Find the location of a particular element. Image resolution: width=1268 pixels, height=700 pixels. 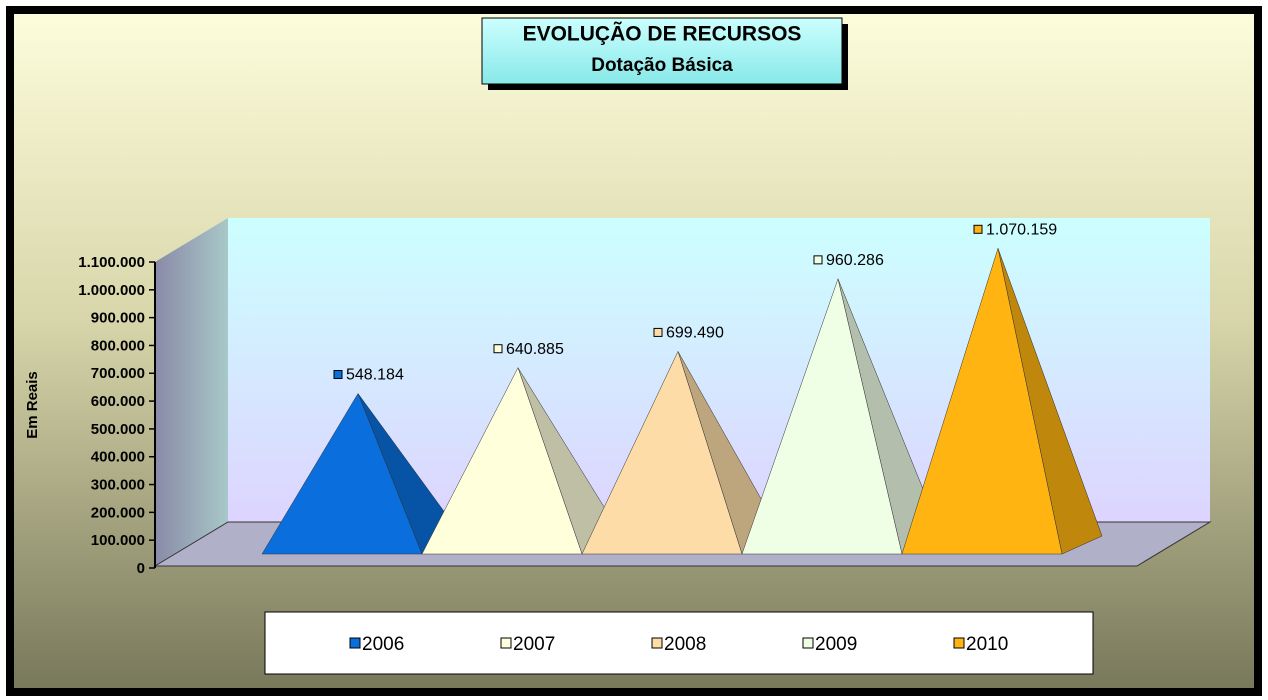

side-wall is located at coordinates (191, 392).